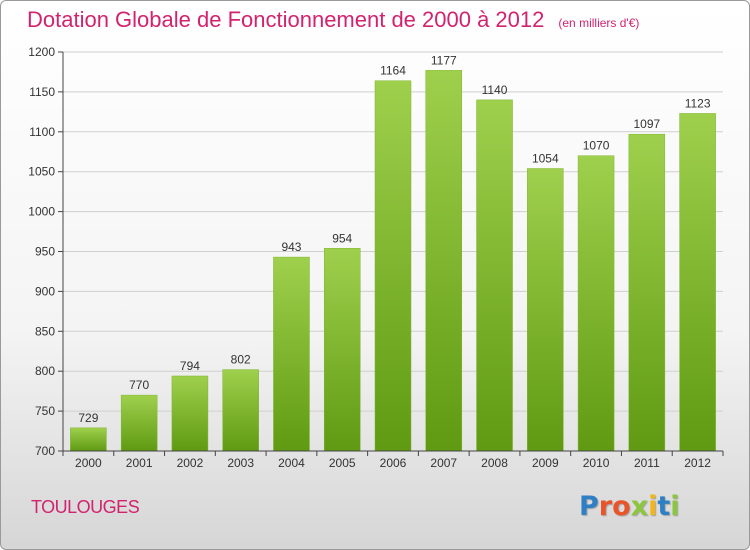 The width and height of the screenshot is (750, 550). What do you see at coordinates (41, 52) in the screenshot?
I see `y-tick-label: 1200` at bounding box center [41, 52].